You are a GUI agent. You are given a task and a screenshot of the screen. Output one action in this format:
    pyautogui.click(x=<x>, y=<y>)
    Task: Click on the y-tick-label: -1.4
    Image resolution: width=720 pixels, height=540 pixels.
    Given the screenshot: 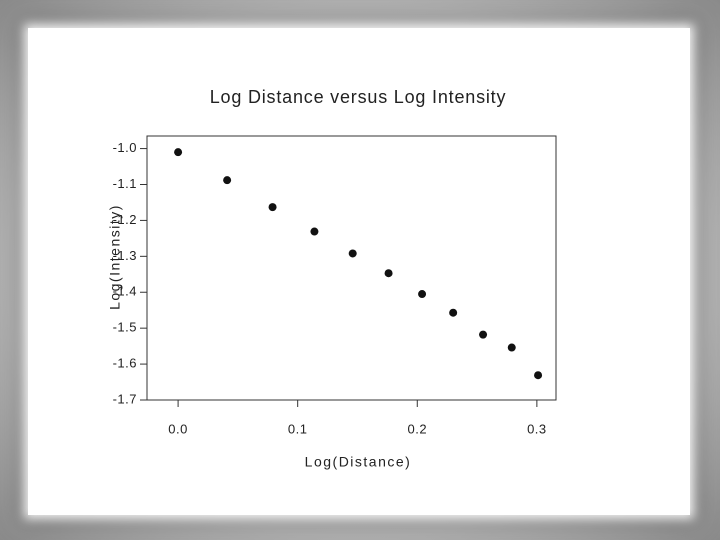 What is the action you would take?
    pyautogui.click(x=125, y=291)
    